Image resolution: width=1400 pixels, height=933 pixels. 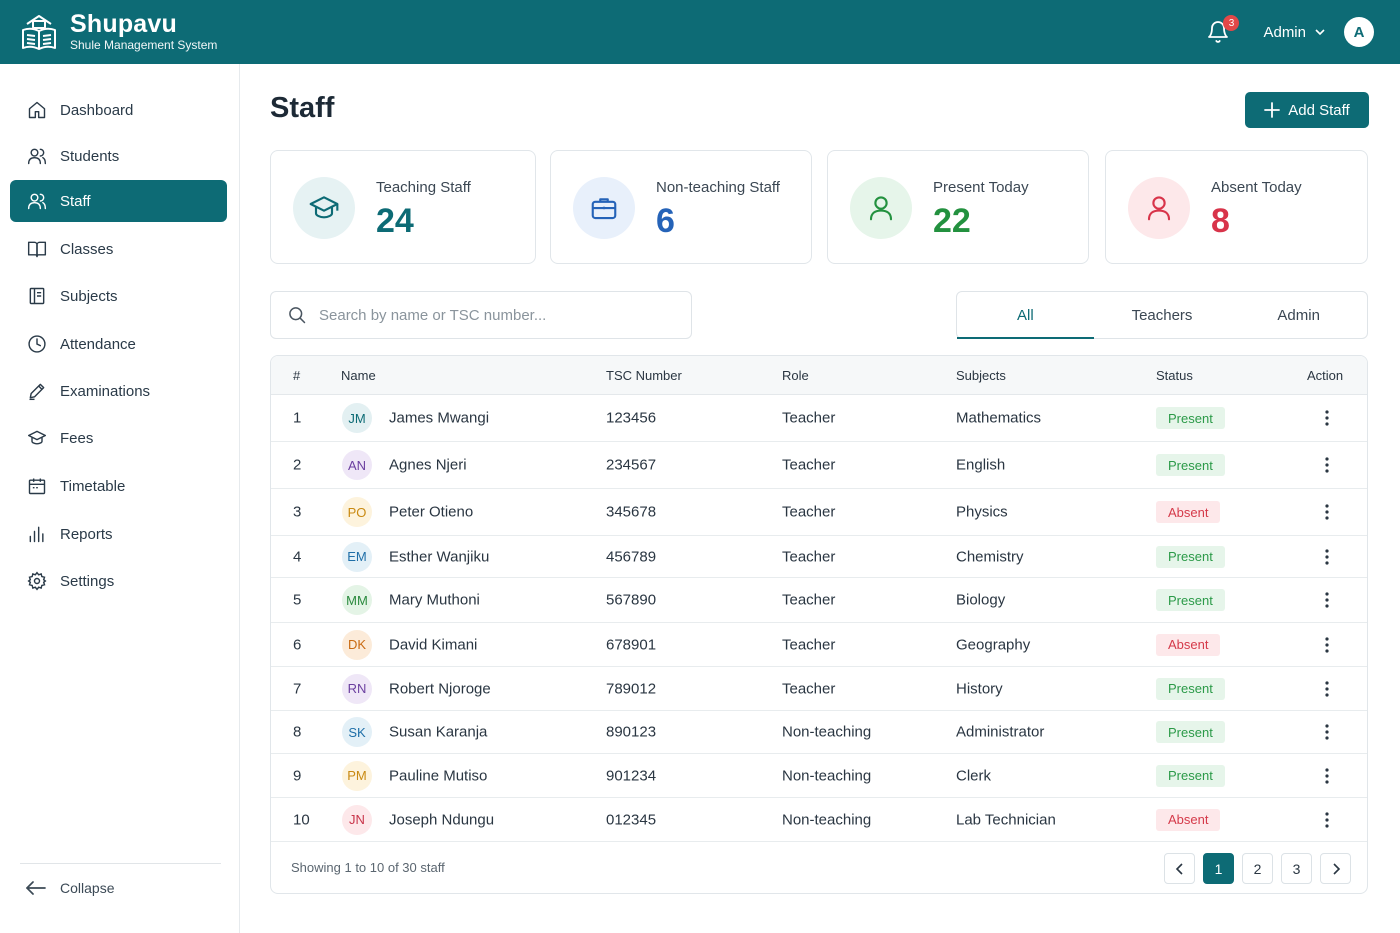 What do you see at coordinates (297, 600) in the screenshot?
I see `row-number: 5` at bounding box center [297, 600].